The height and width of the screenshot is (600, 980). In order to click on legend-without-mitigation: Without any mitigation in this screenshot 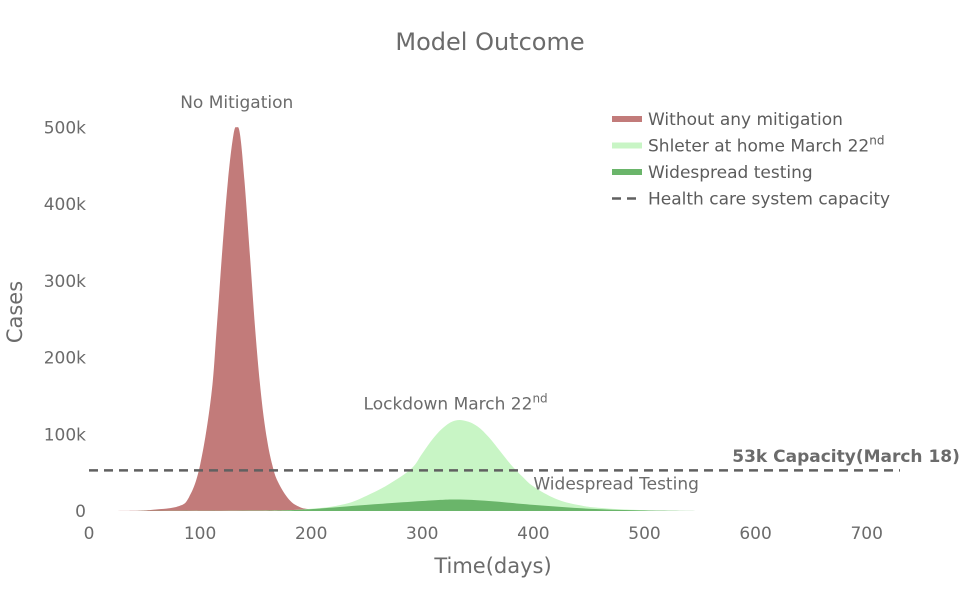, I will do `click(727, 120)`.